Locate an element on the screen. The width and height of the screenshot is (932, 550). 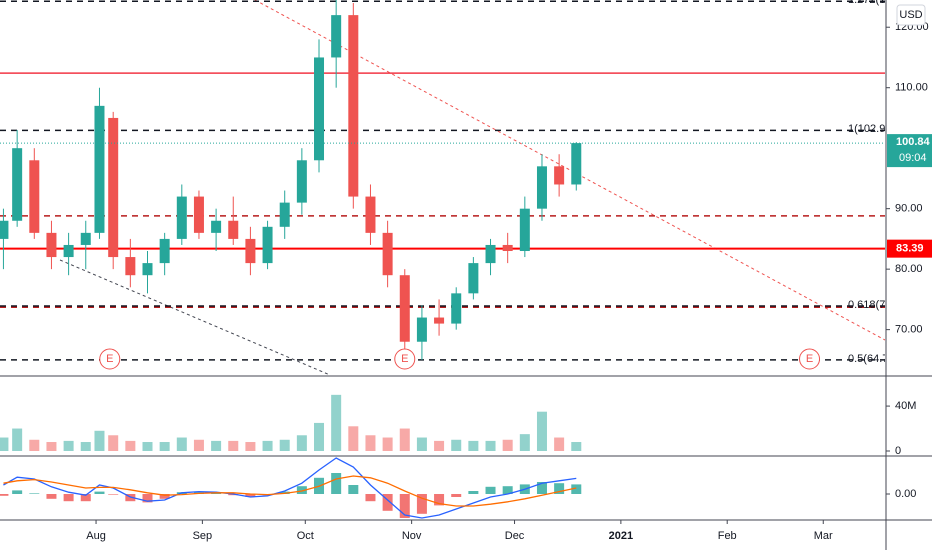
y-tick-label: 90.00 is located at coordinates (909, 209).